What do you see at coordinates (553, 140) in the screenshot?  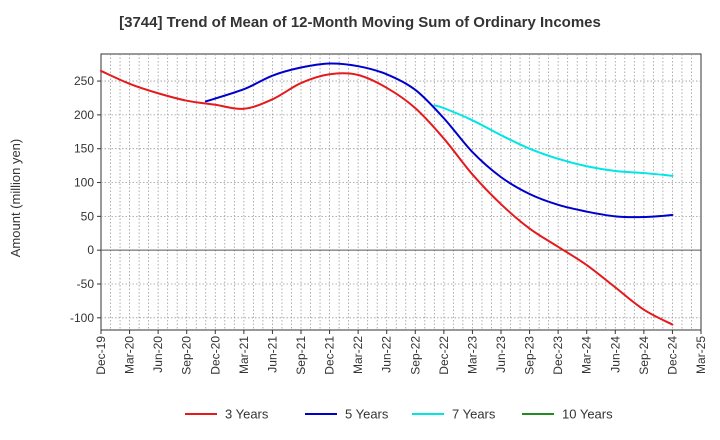 I see `series-line-7-years` at bounding box center [553, 140].